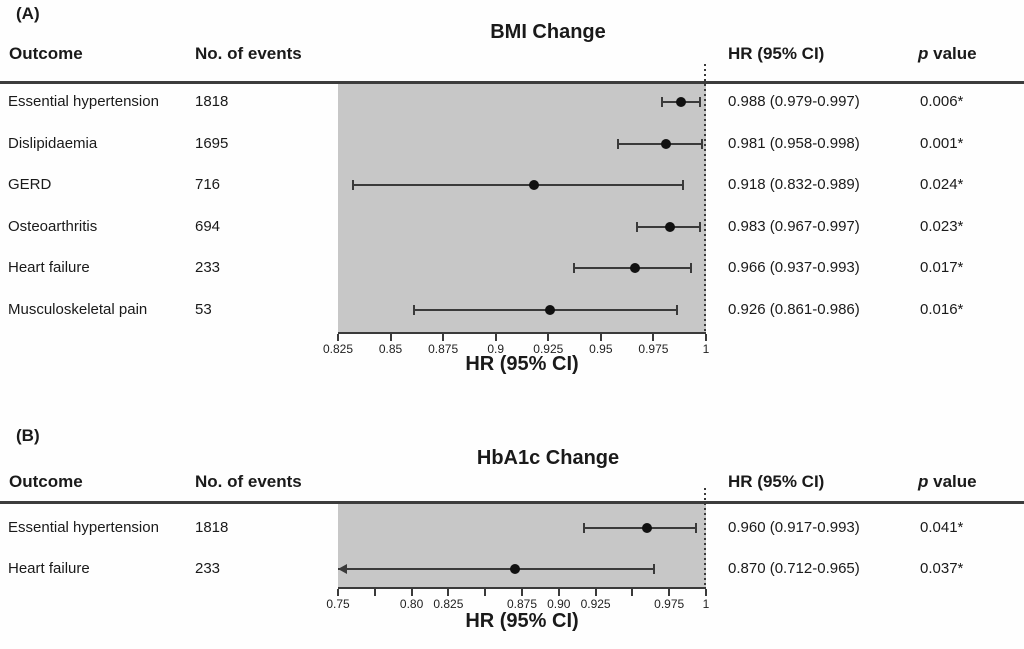  What do you see at coordinates (53, 143) in the screenshot?
I see `outcome-cell: Dislipidaemia` at bounding box center [53, 143].